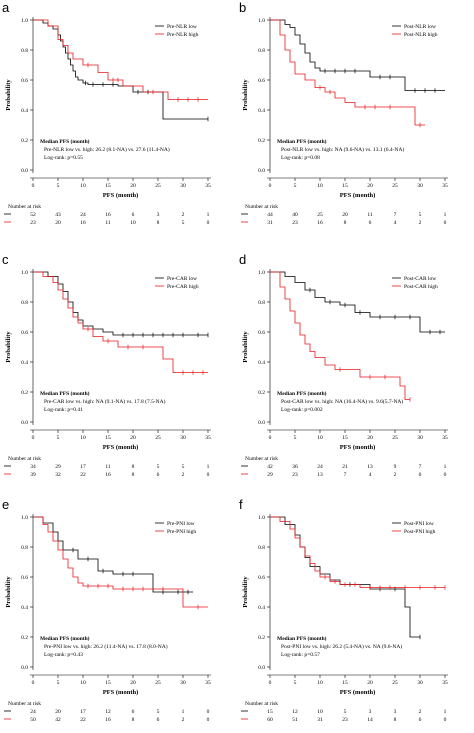 This screenshot has width=474, height=733. Describe the element at coordinates (270, 720) in the screenshot. I see `risk-count: 60` at that location.